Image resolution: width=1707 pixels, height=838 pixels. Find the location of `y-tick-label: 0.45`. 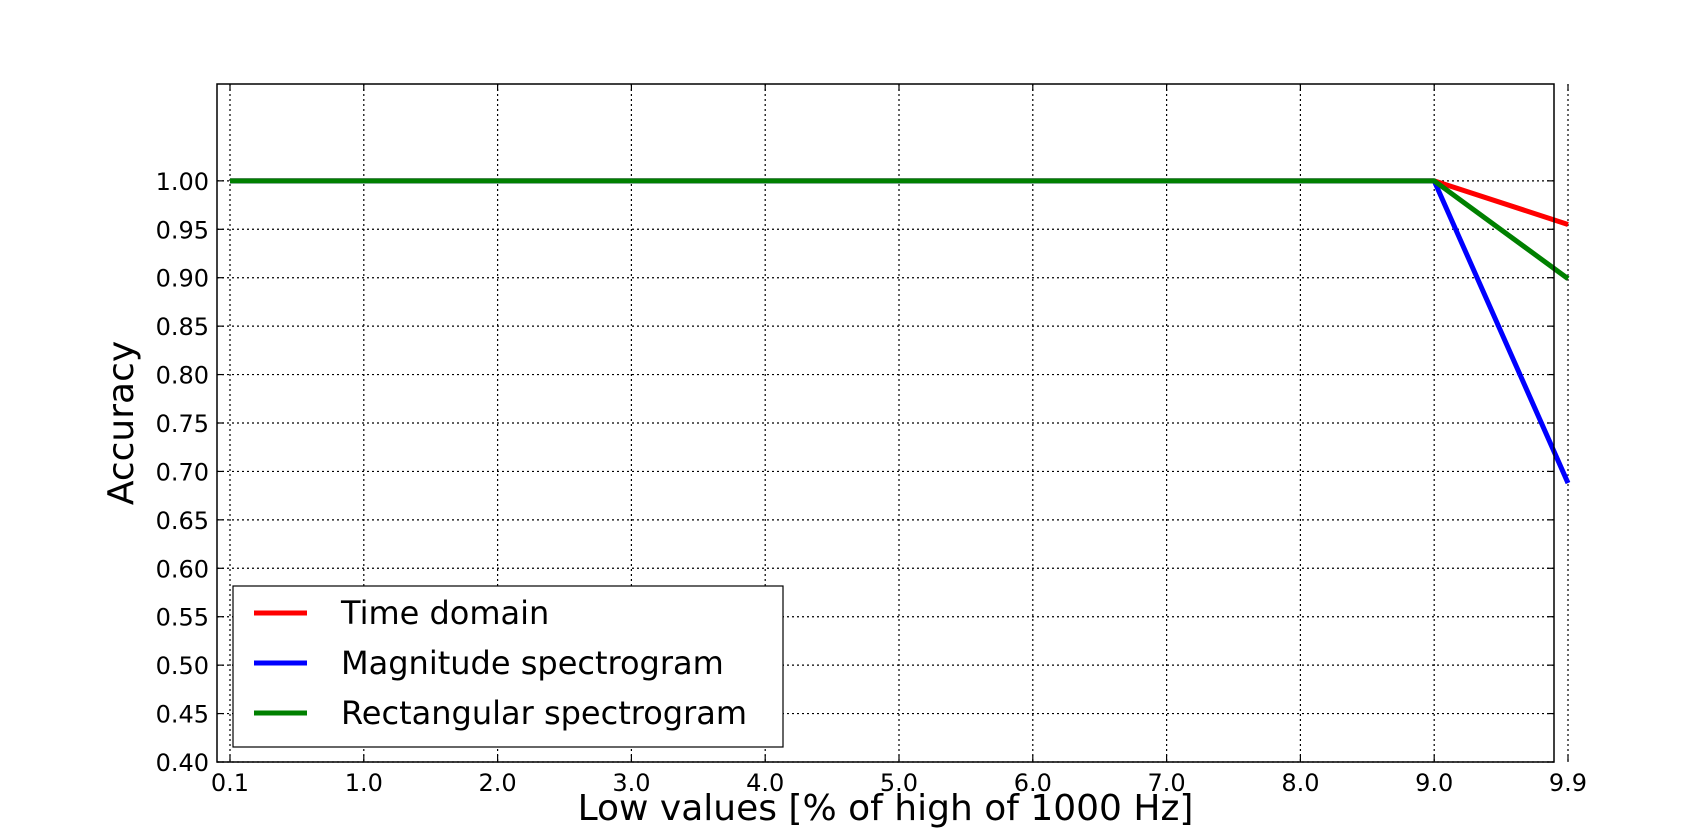

y-tick-label: 0.45 is located at coordinates (182, 715).